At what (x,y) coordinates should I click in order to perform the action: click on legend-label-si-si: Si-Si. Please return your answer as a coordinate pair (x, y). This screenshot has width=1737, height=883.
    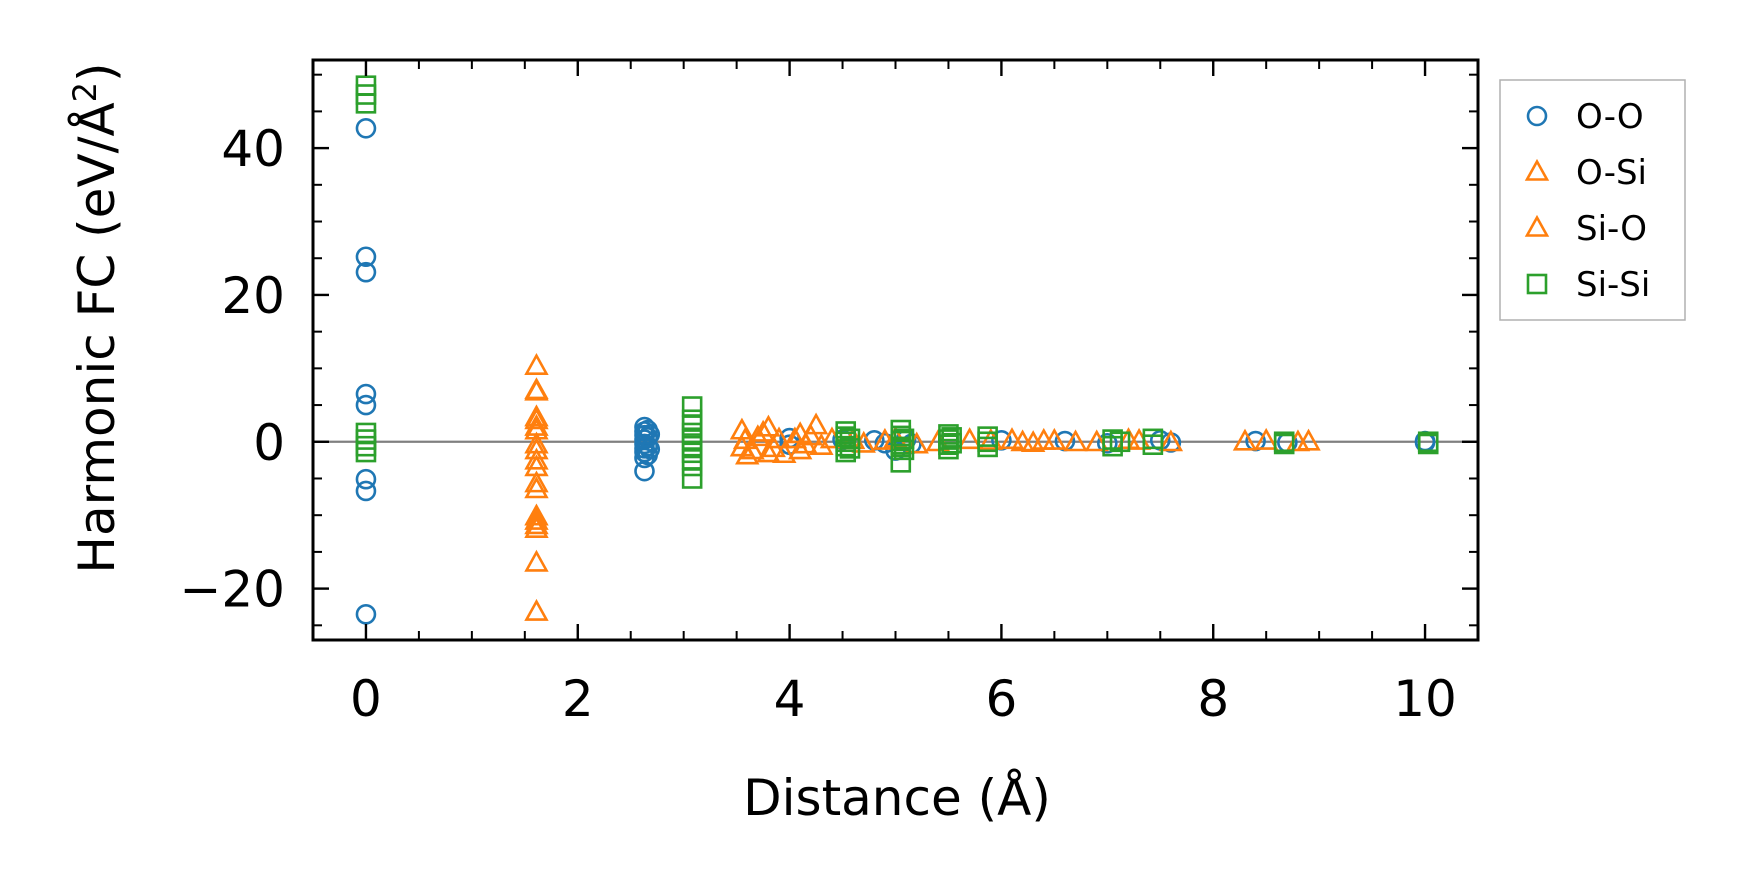
    Looking at the image, I should click on (1613, 285).